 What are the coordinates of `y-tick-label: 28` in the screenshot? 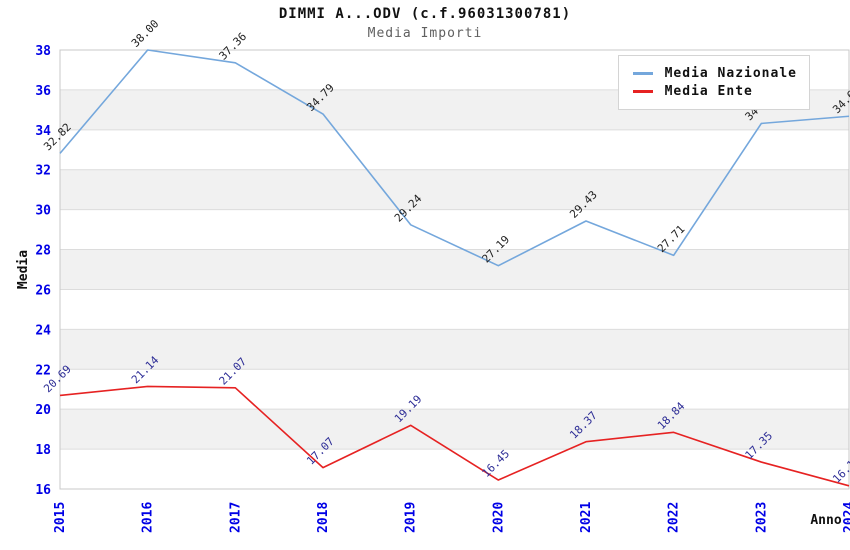 It's located at (43, 251).